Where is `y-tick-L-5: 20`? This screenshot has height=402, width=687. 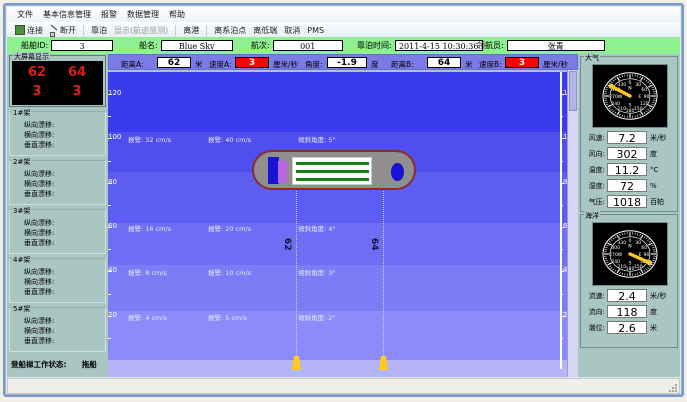 y-tick-L-5: 20 is located at coordinates (112, 314).